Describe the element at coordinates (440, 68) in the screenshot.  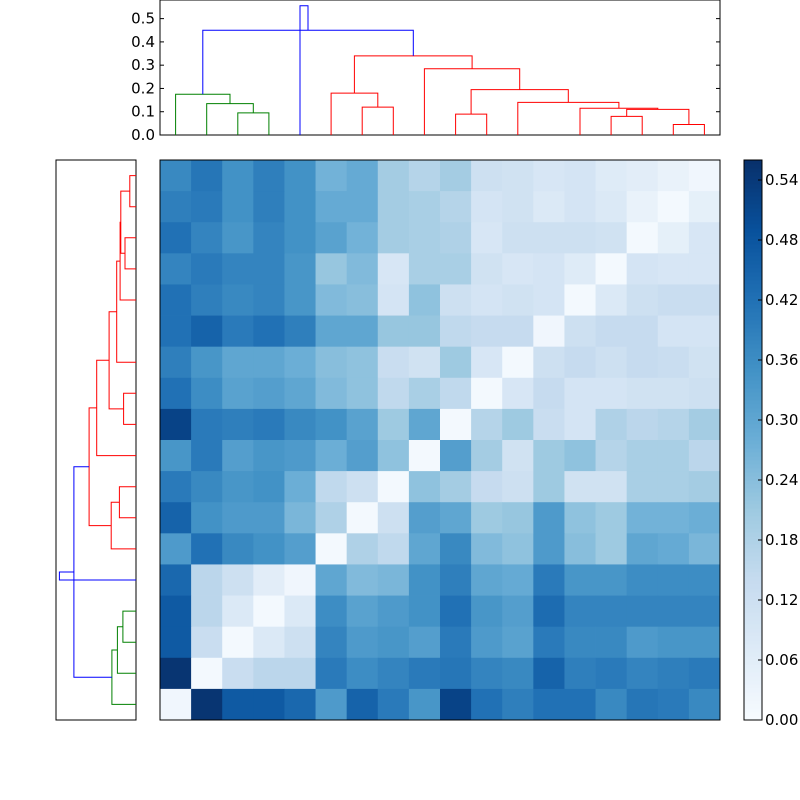
I see `top-dendrogram-frame` at that location.